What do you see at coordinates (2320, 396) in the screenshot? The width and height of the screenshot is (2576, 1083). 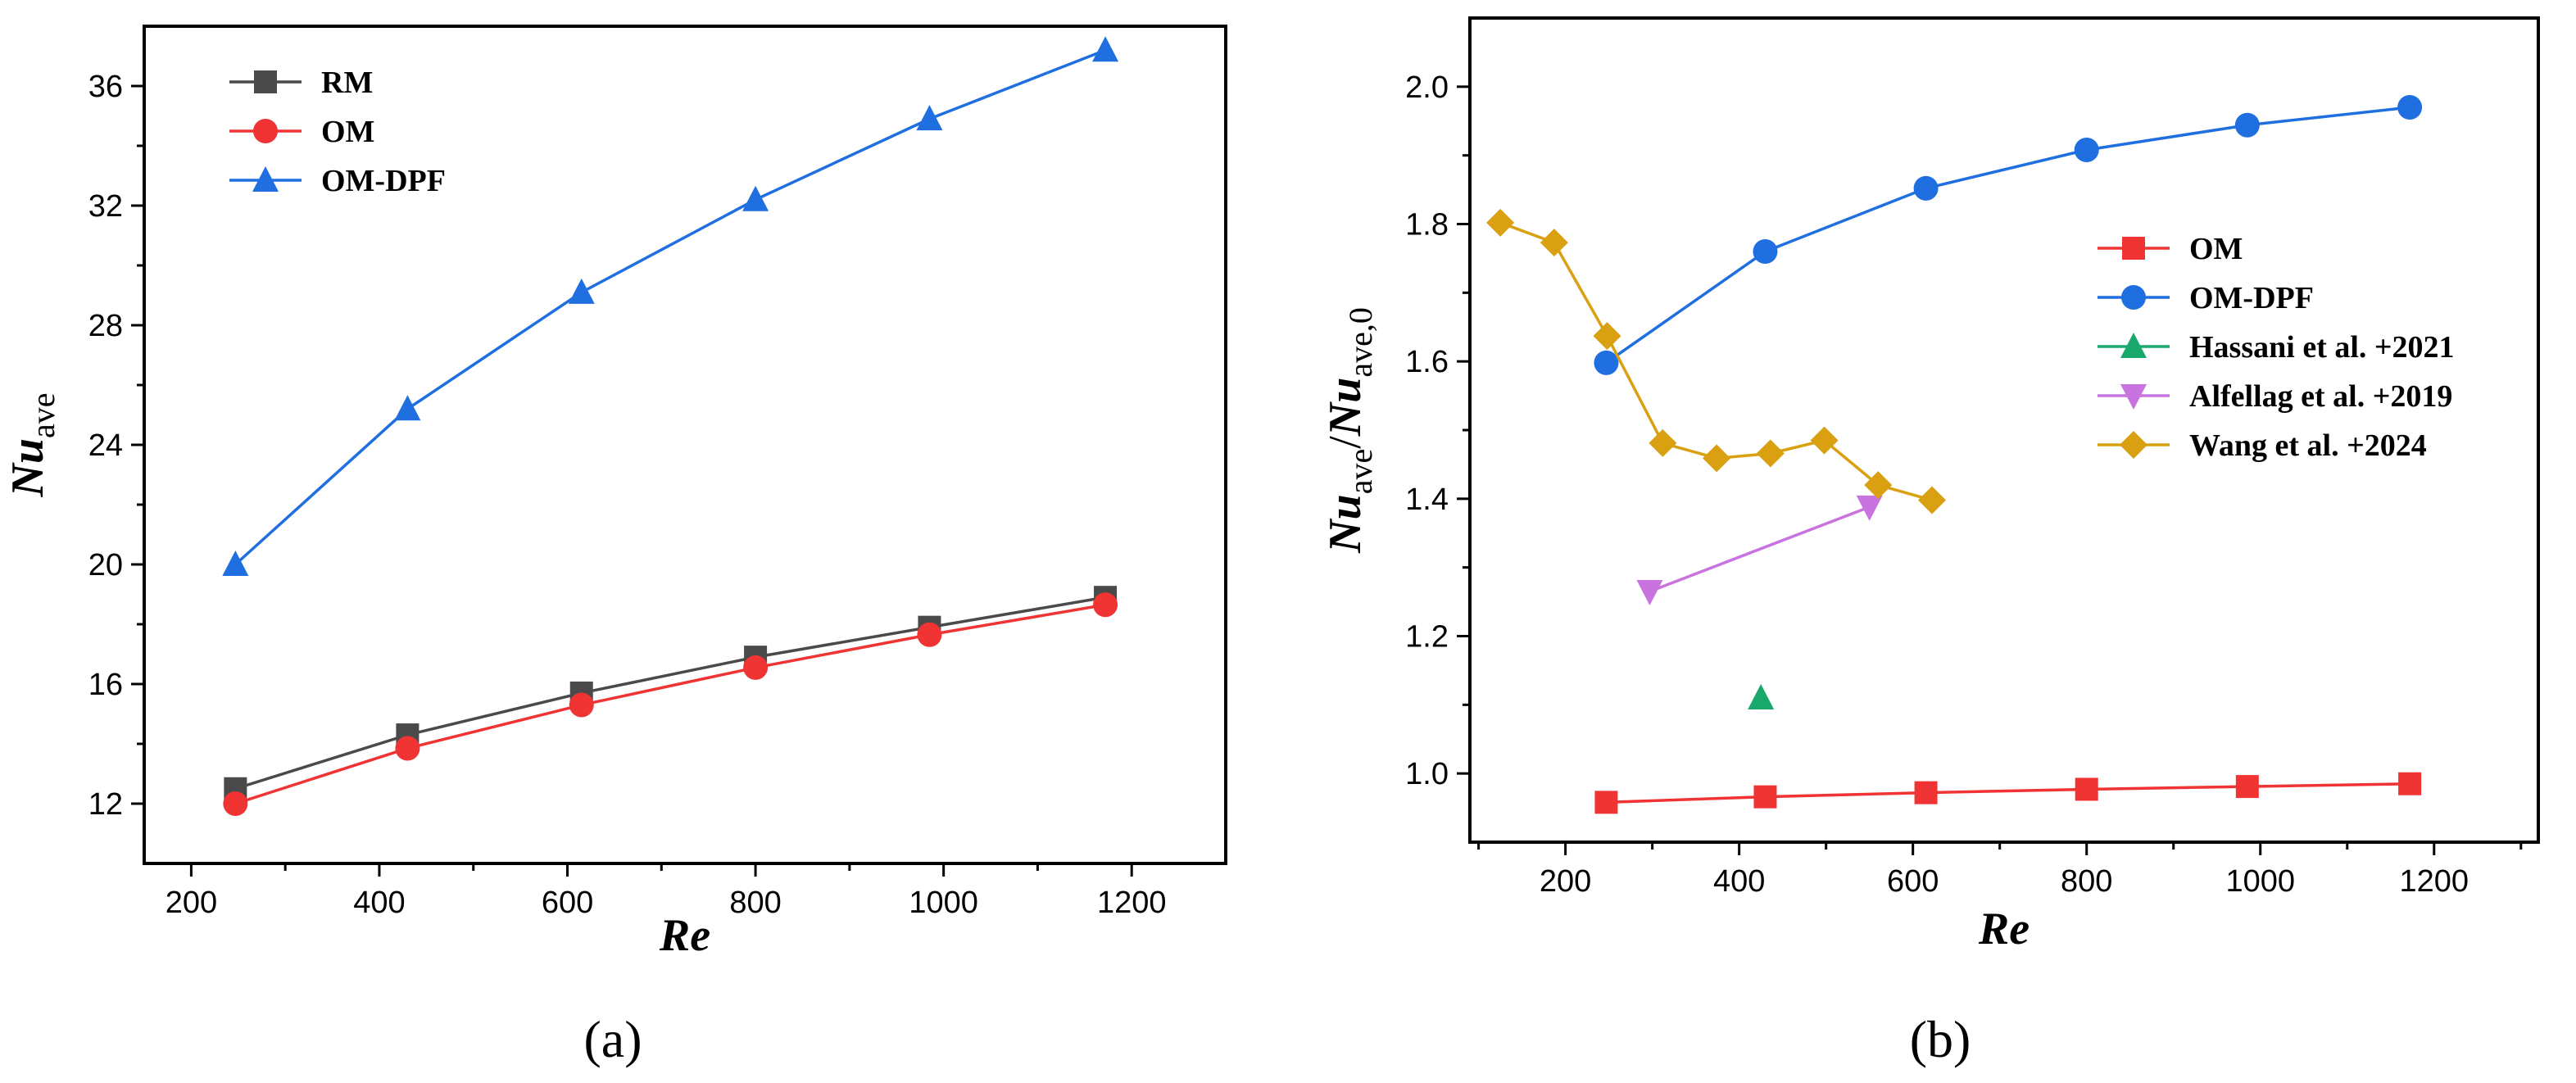 I see `legend-label: Alfellag et al. +2019` at bounding box center [2320, 396].